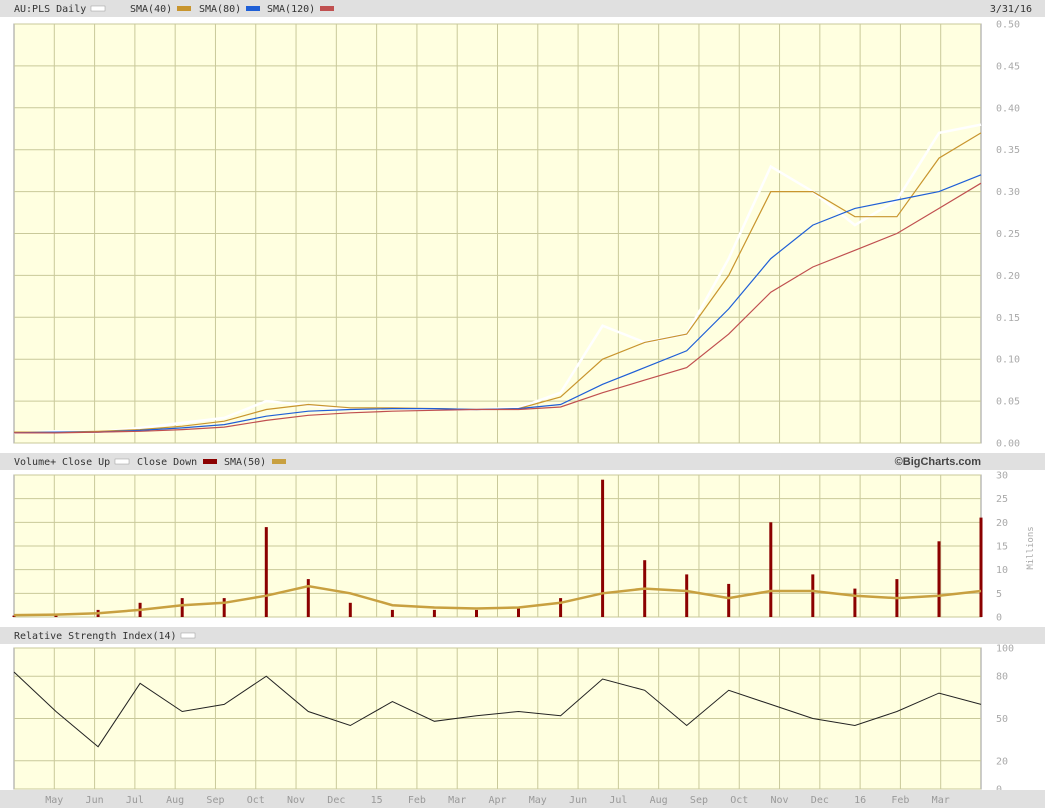  I want to click on y-tick-label: 15, so click(1002, 547).